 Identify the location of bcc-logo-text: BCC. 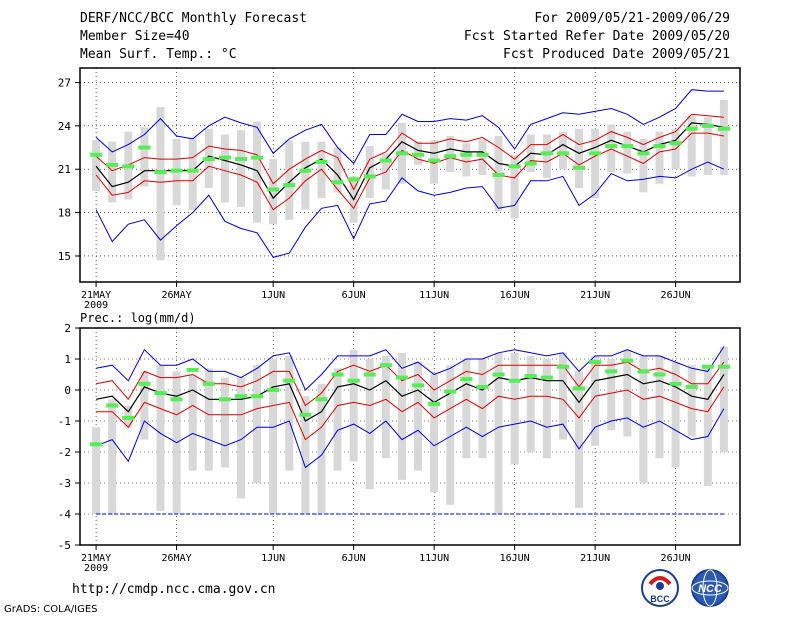
(660, 599).